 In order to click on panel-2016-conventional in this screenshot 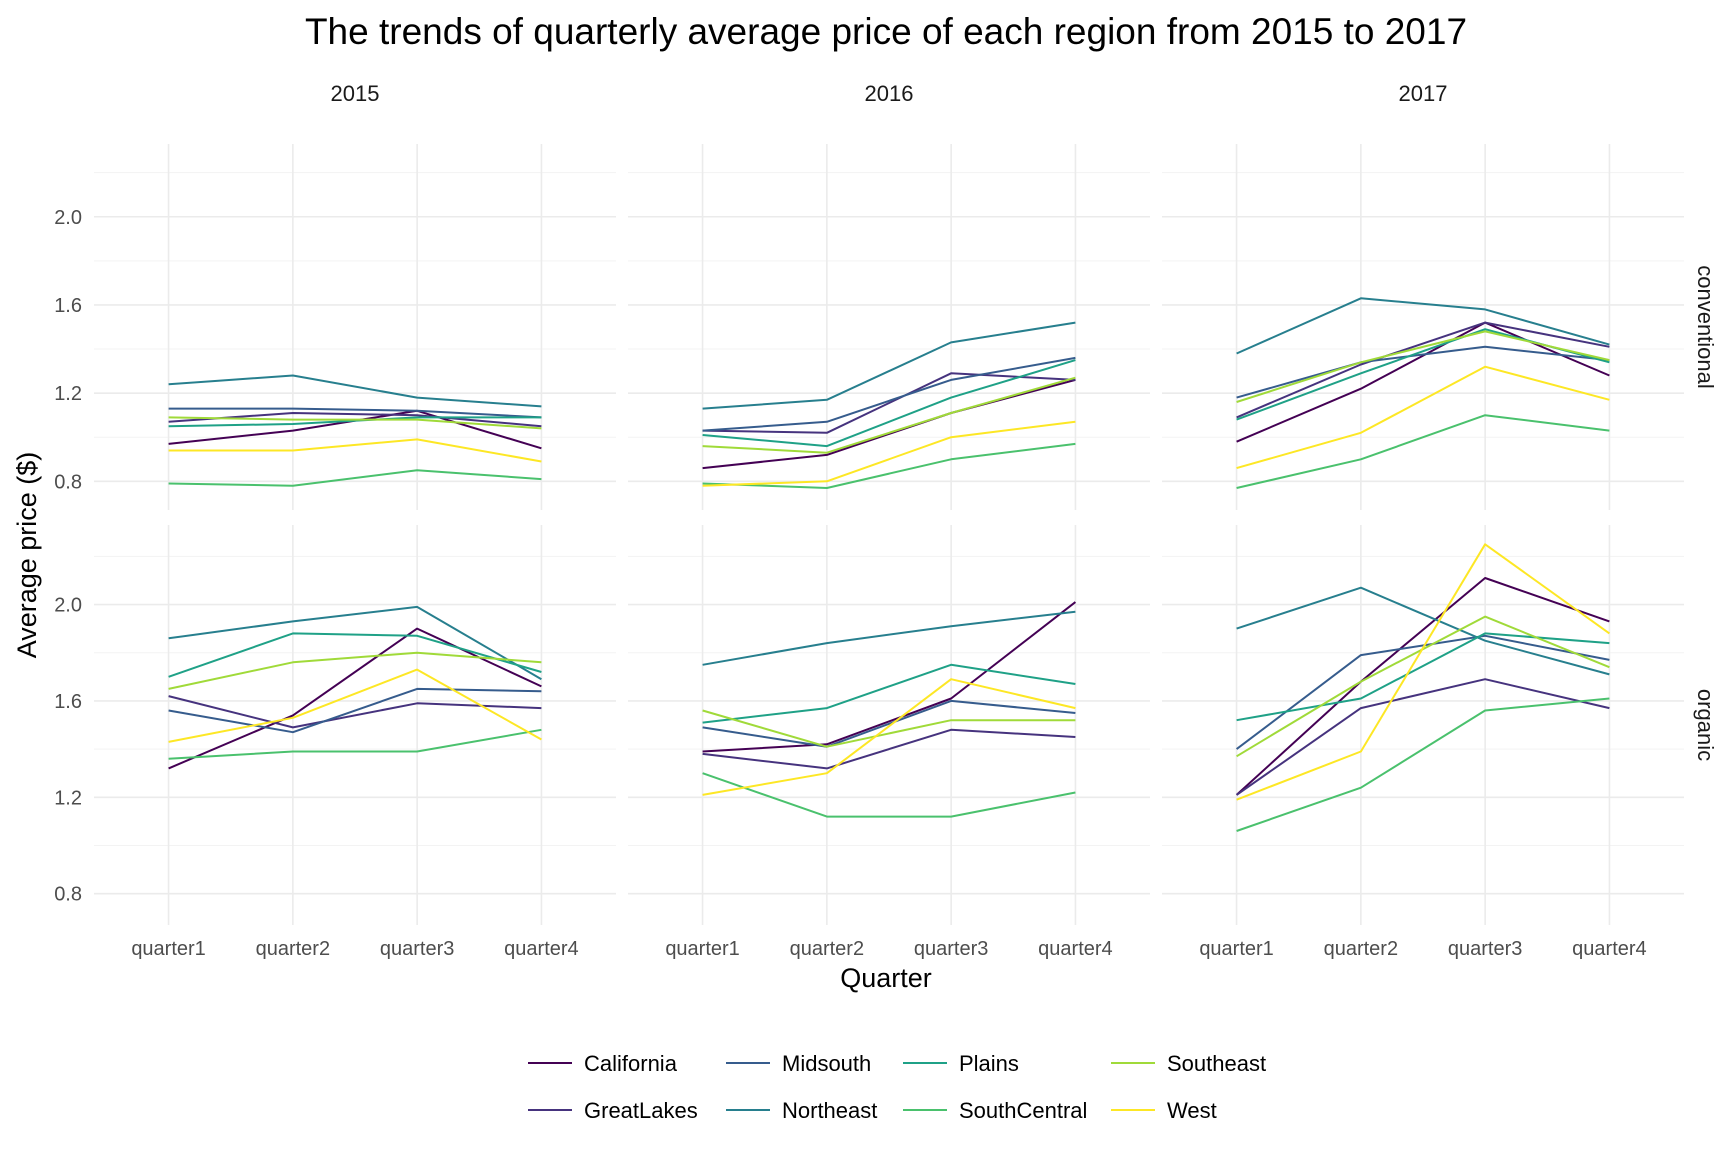, I will do `click(889, 405)`.